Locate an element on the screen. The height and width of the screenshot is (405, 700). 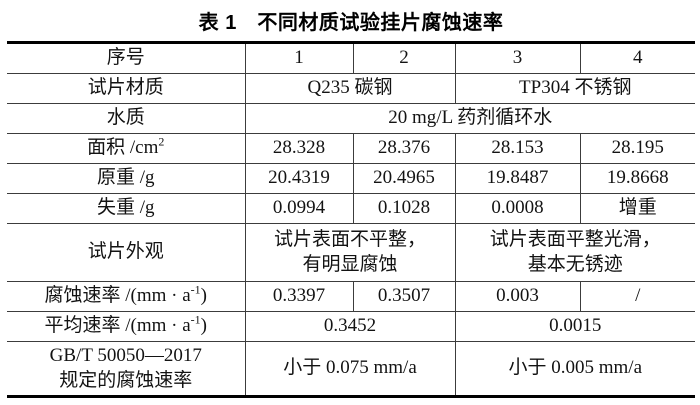
row-label-cell: 水质 is located at coordinates (126, 118).